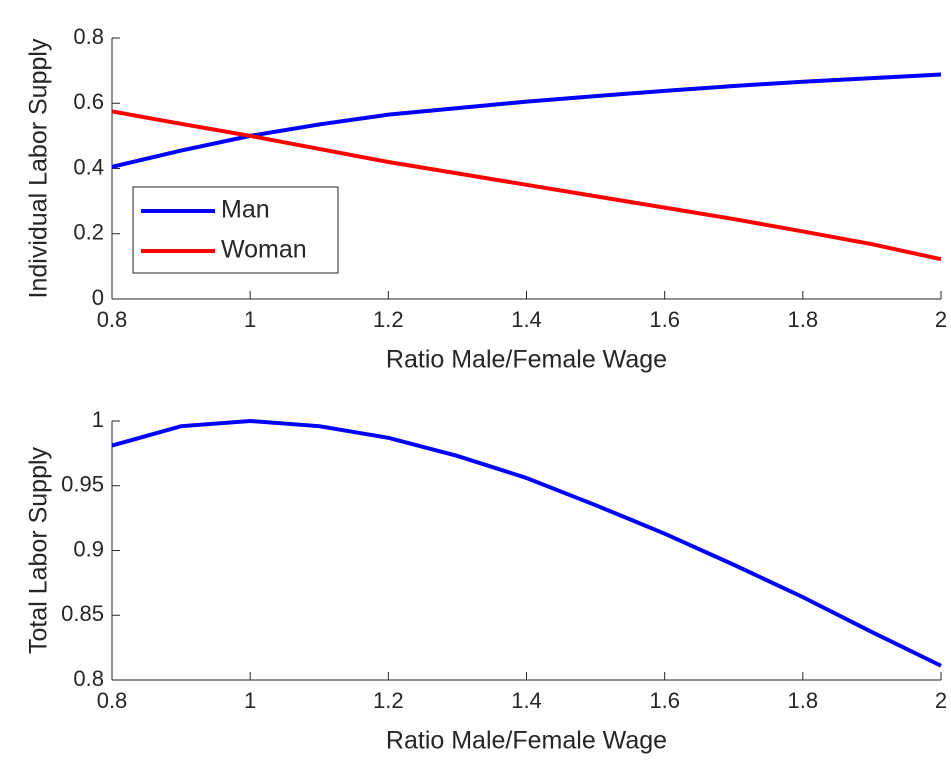 The height and width of the screenshot is (763, 951). Describe the element at coordinates (82, 484) in the screenshot. I see `y-tick-label: 0.95` at that location.